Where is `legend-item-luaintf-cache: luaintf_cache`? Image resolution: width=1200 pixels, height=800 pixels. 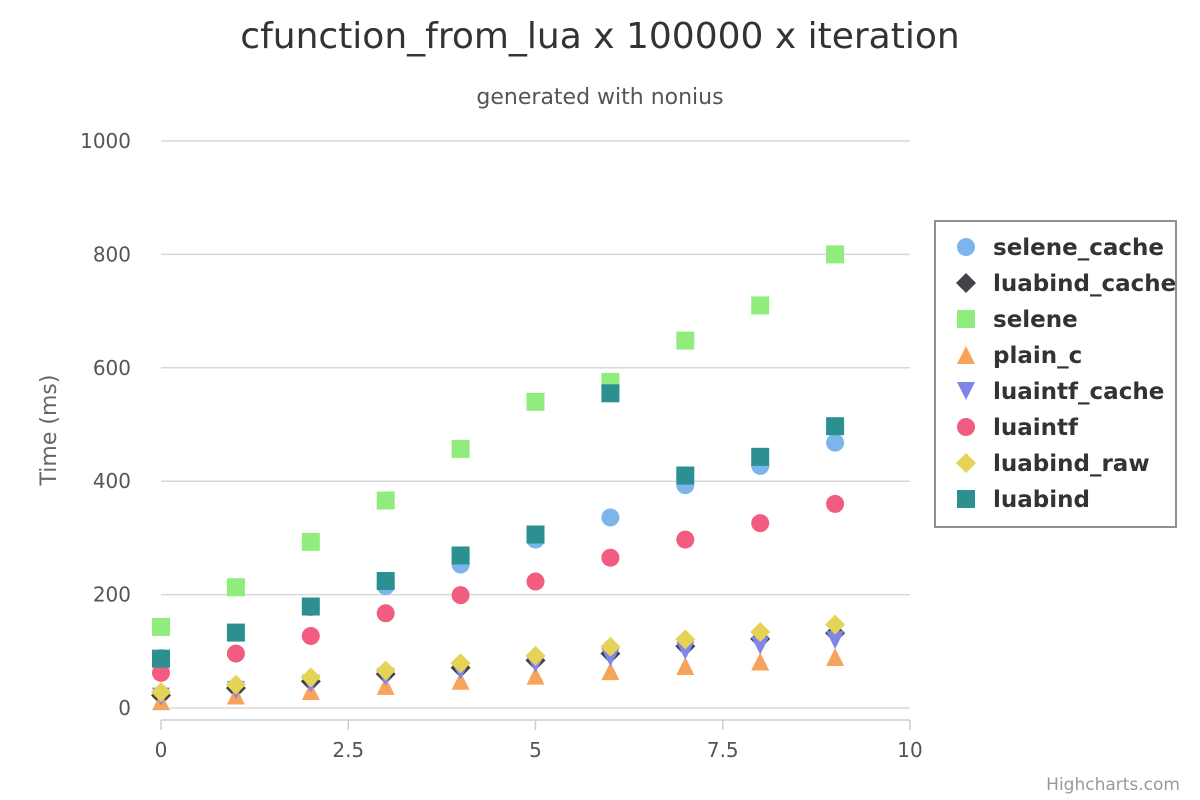 legend-item-luaintf-cache: luaintf_cache is located at coordinates (1060, 392).